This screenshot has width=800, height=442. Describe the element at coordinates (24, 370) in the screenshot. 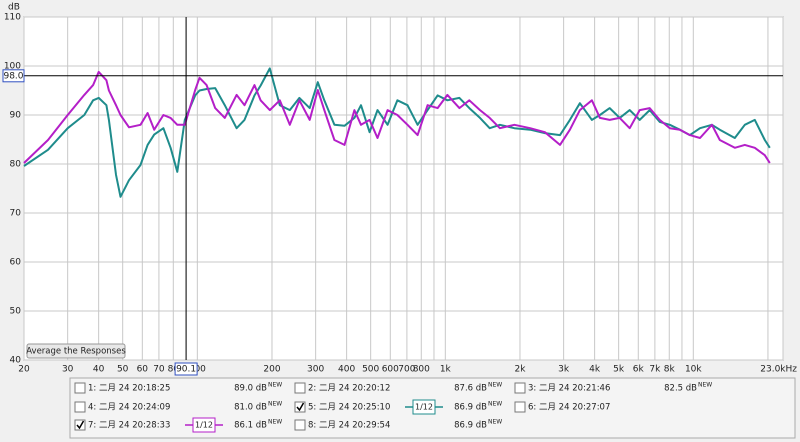

I see `x-tick-label: 20` at that location.